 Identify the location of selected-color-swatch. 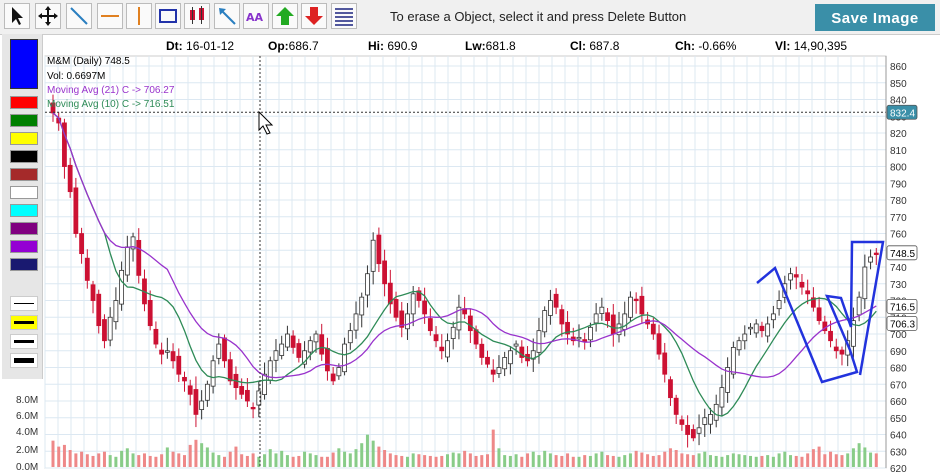
(24, 64).